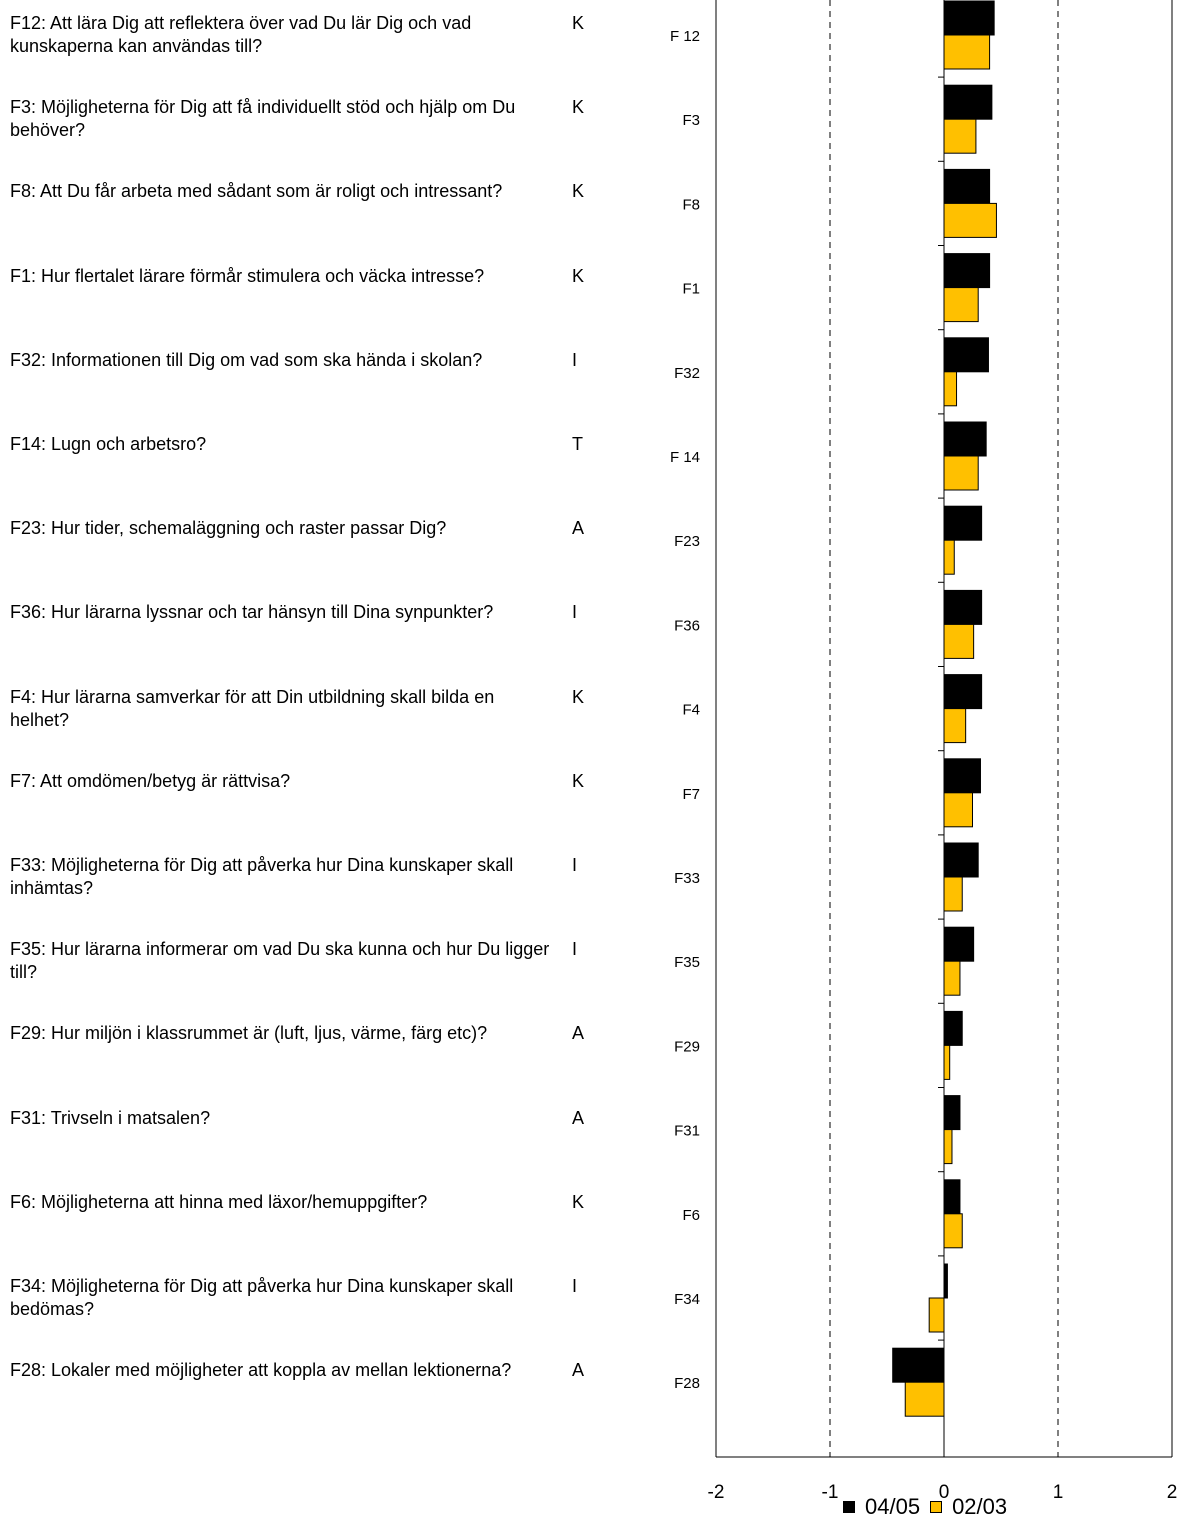  What do you see at coordinates (965, 439) in the screenshot?
I see `bar-0405-F14` at bounding box center [965, 439].